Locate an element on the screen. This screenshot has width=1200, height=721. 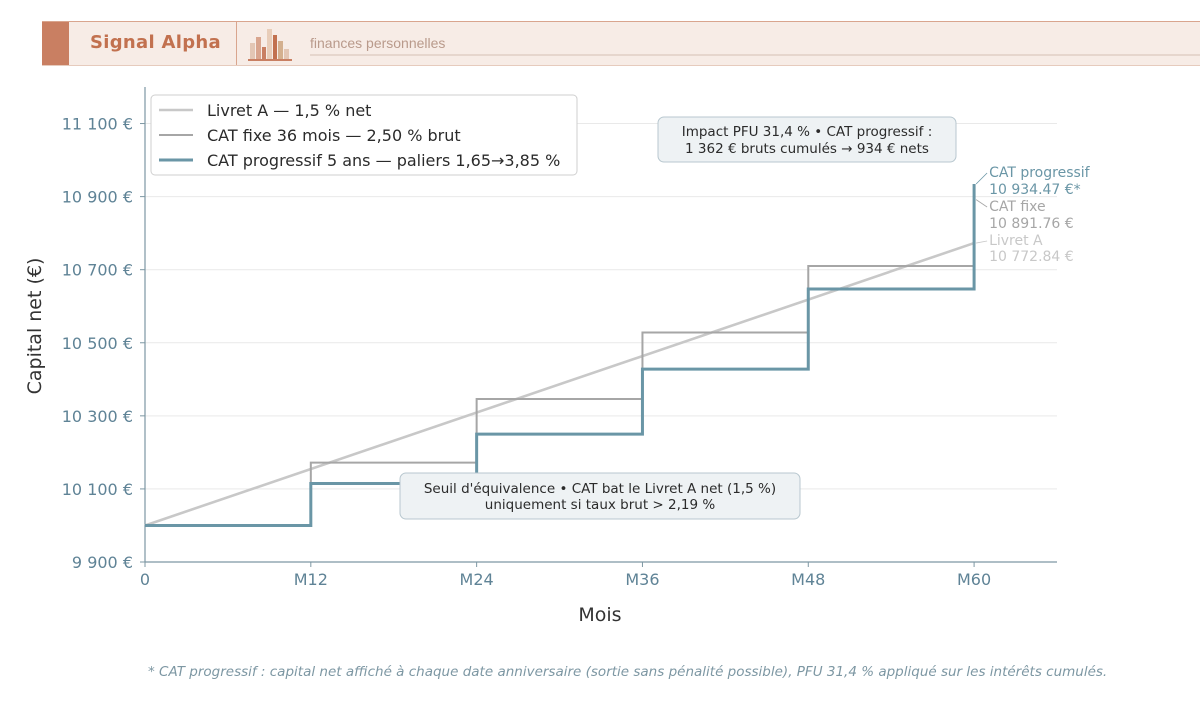
brand-name: Signal Alpha is located at coordinates (155, 42).